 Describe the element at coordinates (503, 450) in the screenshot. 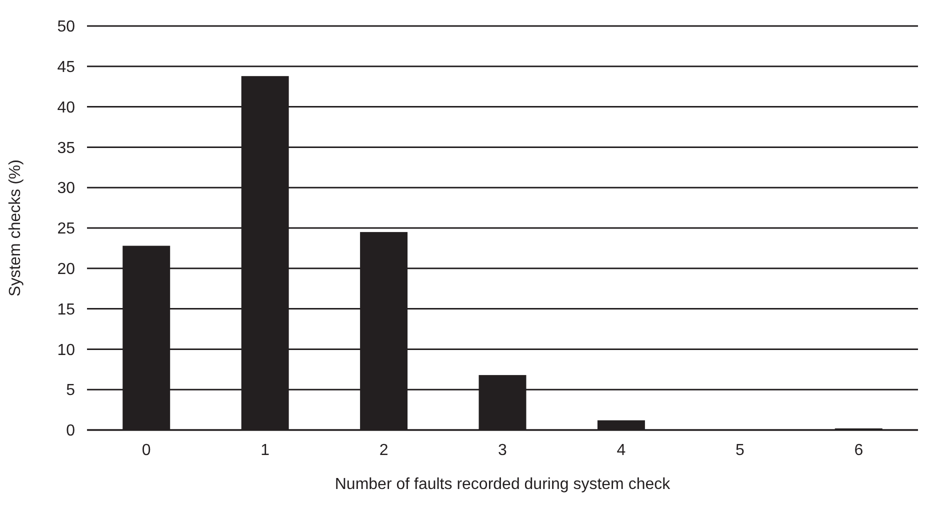

I see `x-tick-label: 3` at that location.